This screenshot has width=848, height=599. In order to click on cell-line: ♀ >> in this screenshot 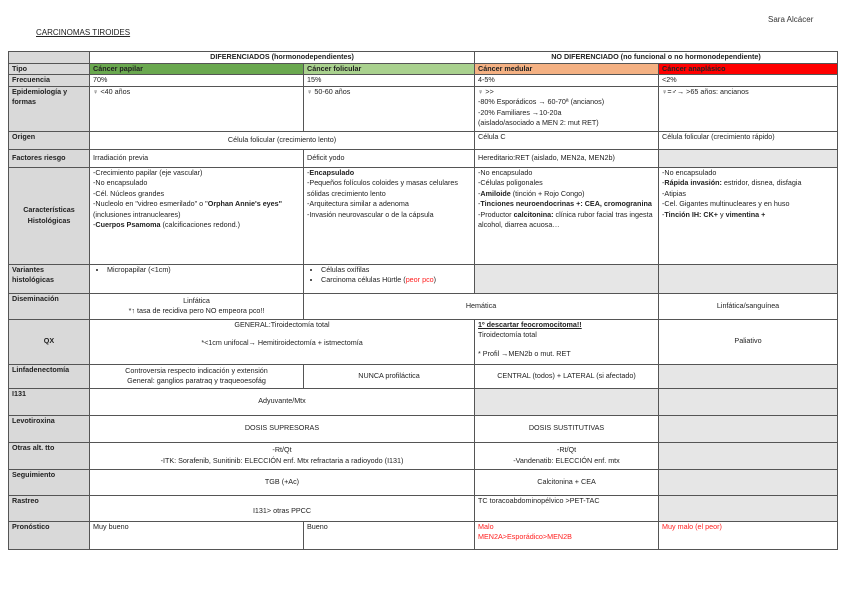, I will do `click(566, 92)`.